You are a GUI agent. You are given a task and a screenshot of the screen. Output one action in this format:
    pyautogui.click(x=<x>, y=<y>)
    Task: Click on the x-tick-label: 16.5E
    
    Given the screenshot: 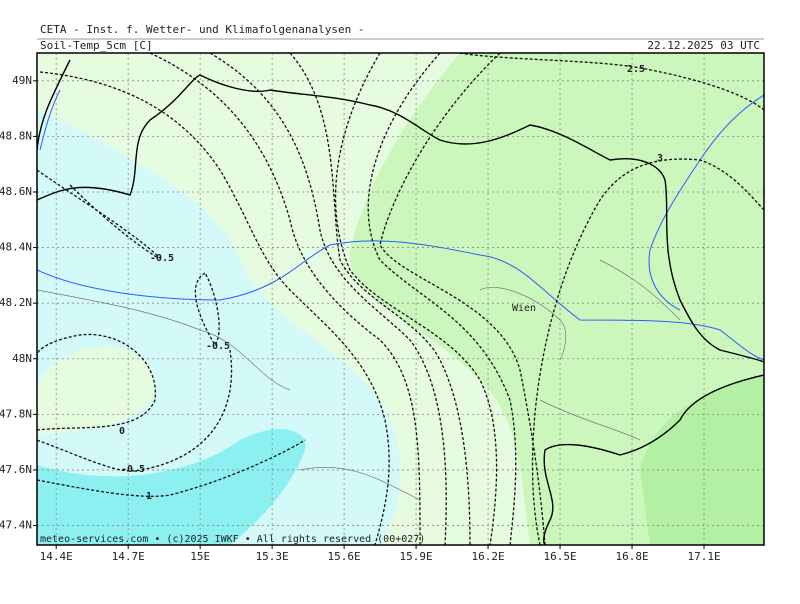 What is the action you would take?
    pyautogui.click(x=559, y=556)
    